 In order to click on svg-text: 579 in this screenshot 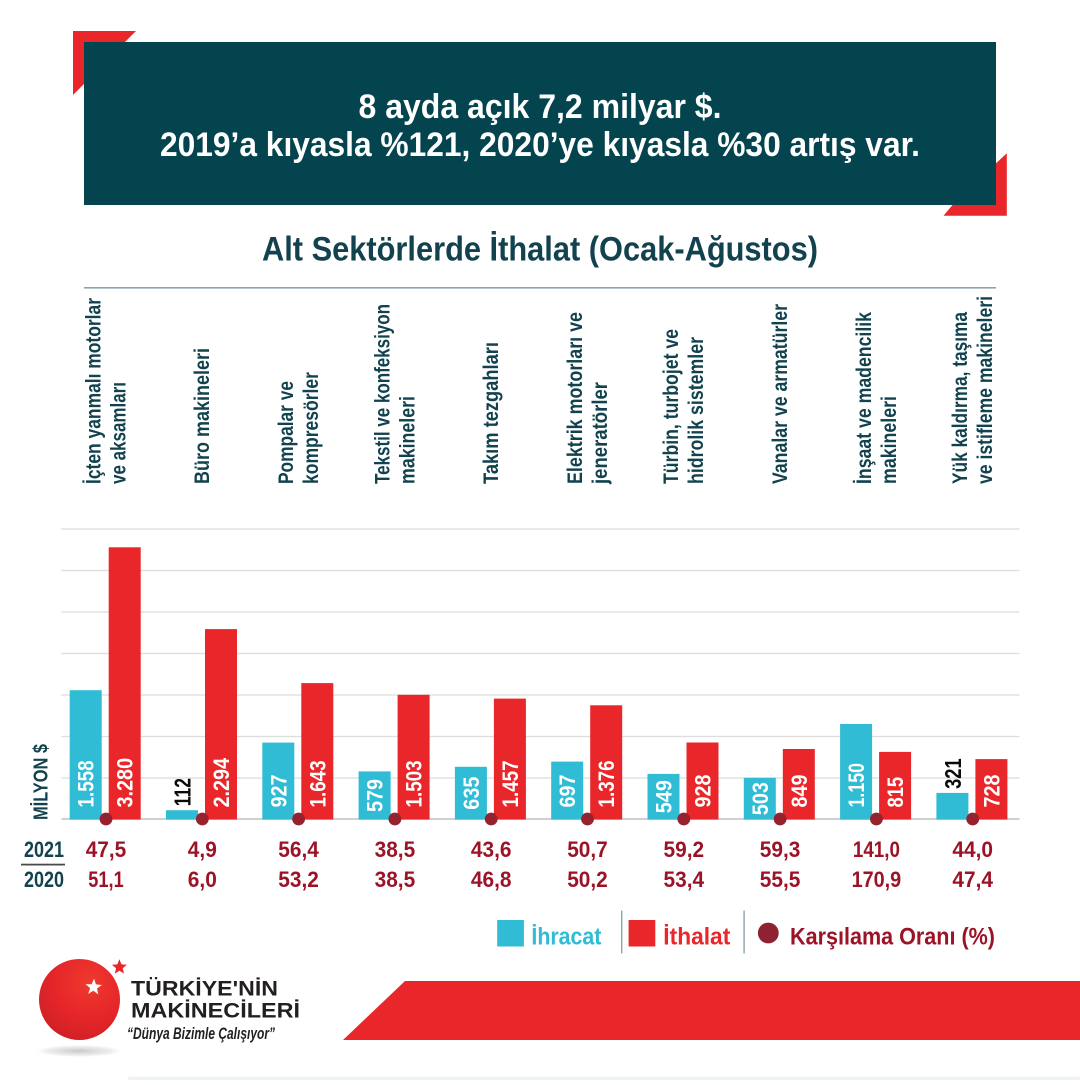, I will do `click(375, 795)`.